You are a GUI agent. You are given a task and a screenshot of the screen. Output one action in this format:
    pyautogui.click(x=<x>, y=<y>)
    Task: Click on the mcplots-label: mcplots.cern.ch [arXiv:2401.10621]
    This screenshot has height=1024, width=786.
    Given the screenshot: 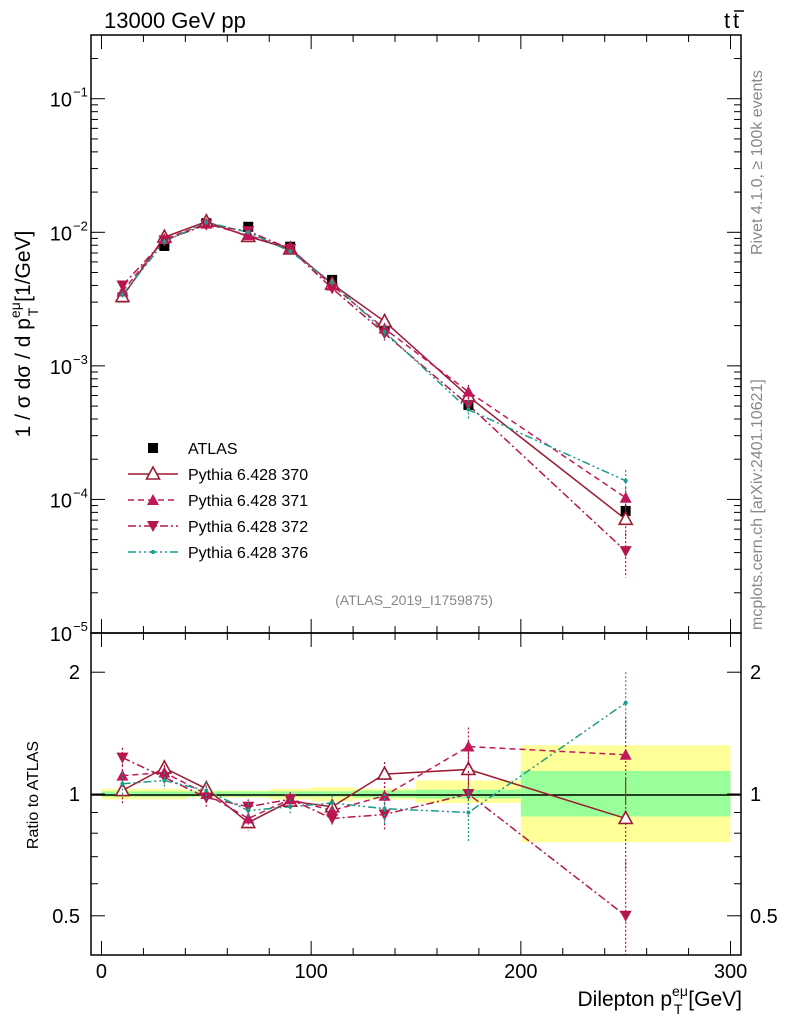 What is the action you would take?
    pyautogui.click(x=757, y=504)
    